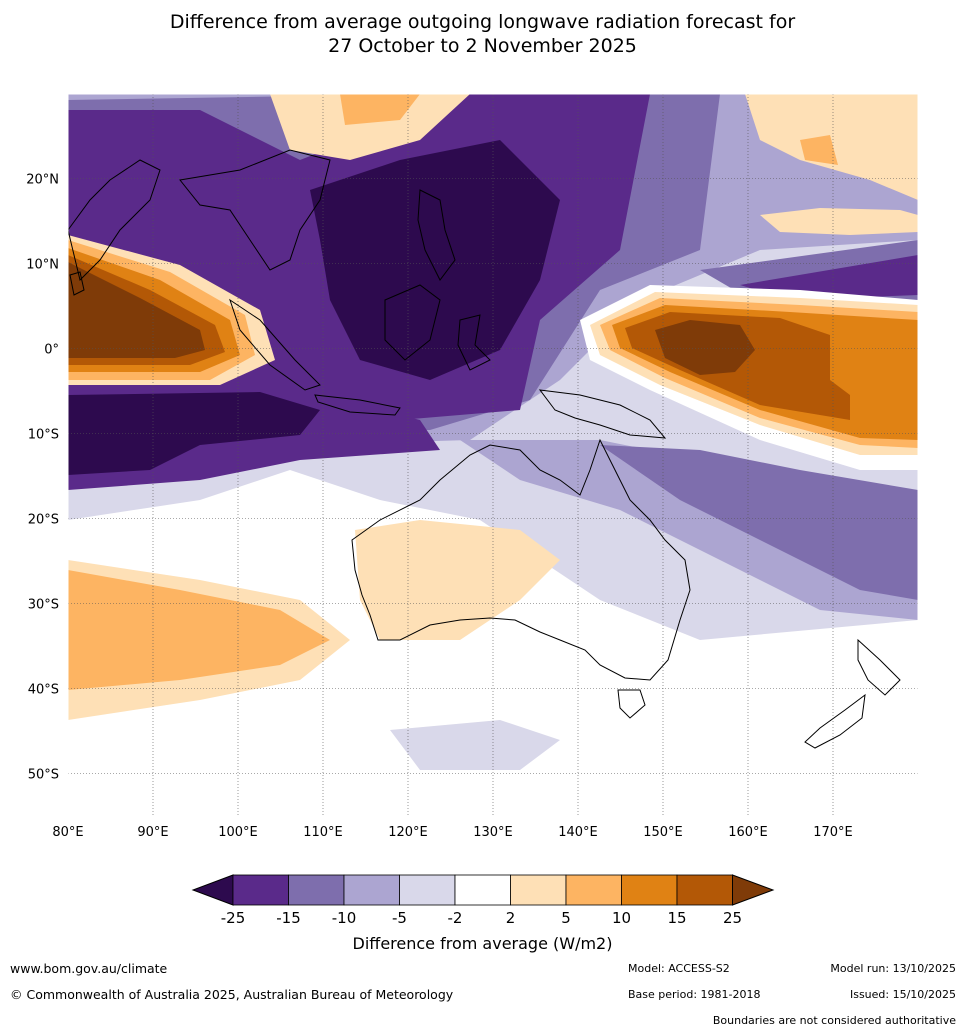  Describe the element at coordinates (679, 968) in the screenshot. I see `footer-model: Model: ACCESS-S2` at that location.